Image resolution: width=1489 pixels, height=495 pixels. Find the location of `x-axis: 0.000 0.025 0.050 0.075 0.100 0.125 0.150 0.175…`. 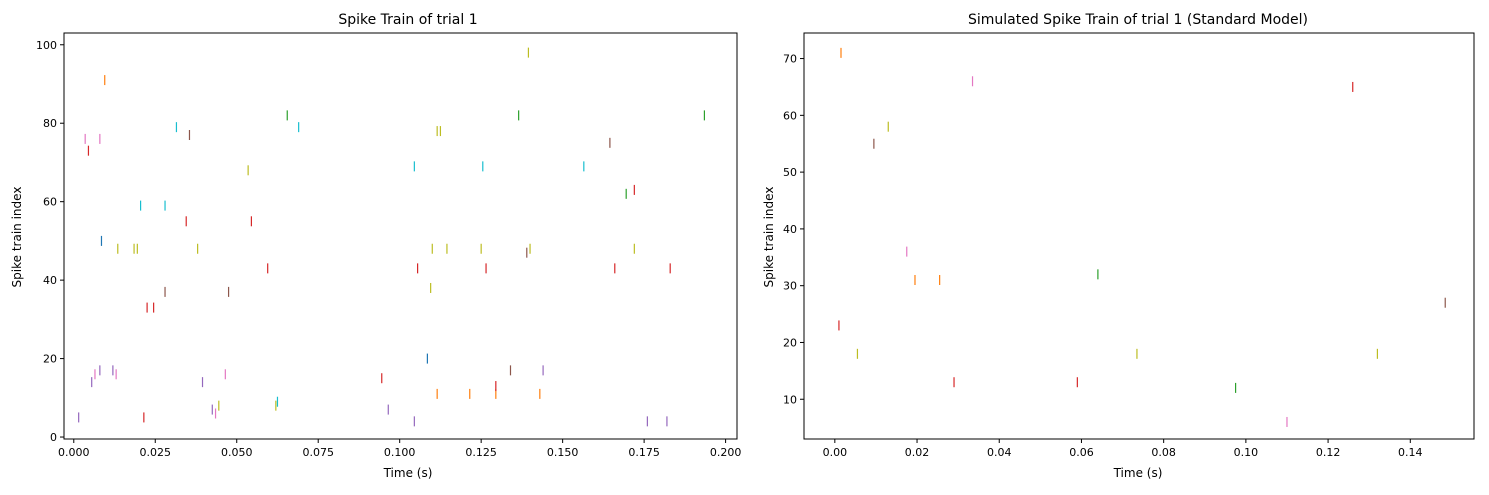

x-axis: 0.000 0.025 0.050 0.075 0.100 0.125 0.150 0.175… is located at coordinates (399, 449).